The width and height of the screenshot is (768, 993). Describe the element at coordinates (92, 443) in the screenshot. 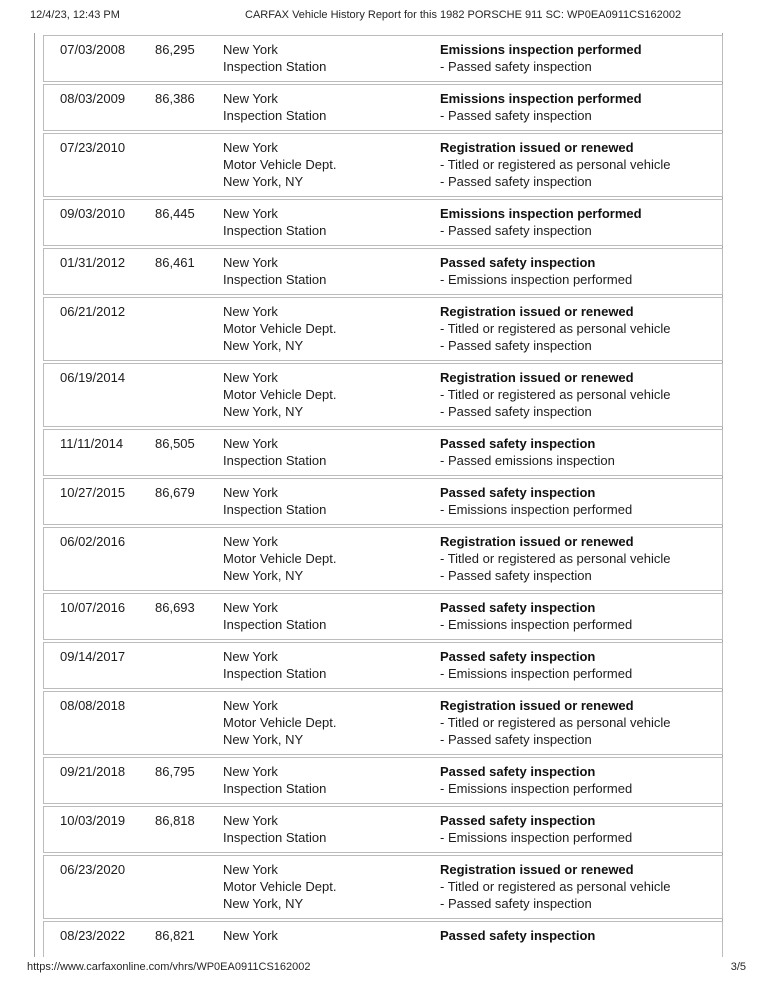

I see `event-date: 11/11/2014` at that location.